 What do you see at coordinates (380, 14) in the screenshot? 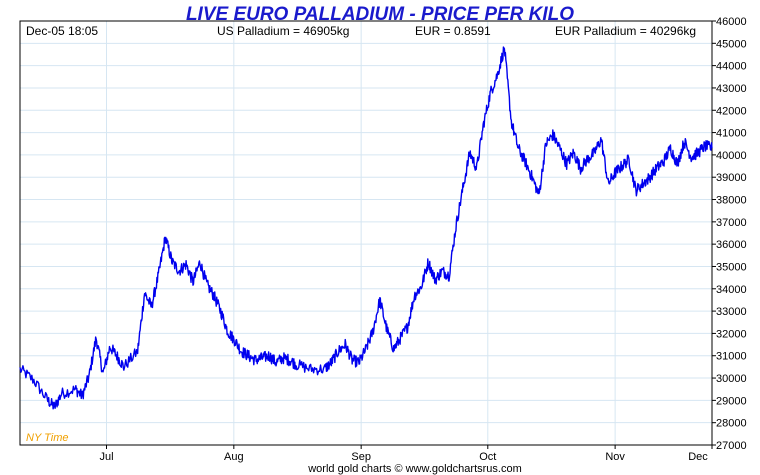
I see `chart-title: LIVE EURO PALLADIUM - PRICE PER KILO` at bounding box center [380, 14].